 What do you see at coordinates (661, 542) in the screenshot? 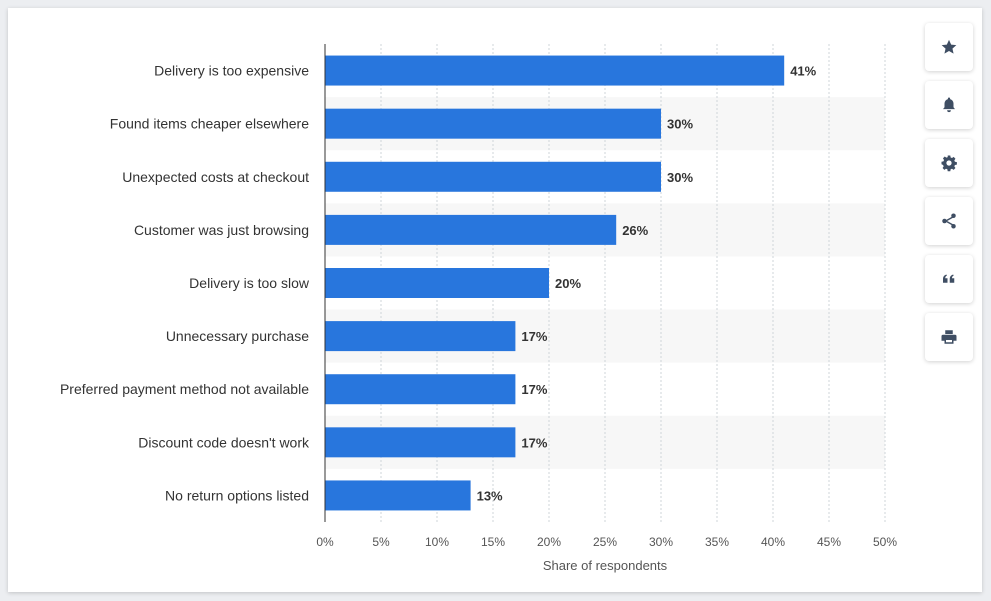
I see `x-tick-label: 30%` at bounding box center [661, 542].